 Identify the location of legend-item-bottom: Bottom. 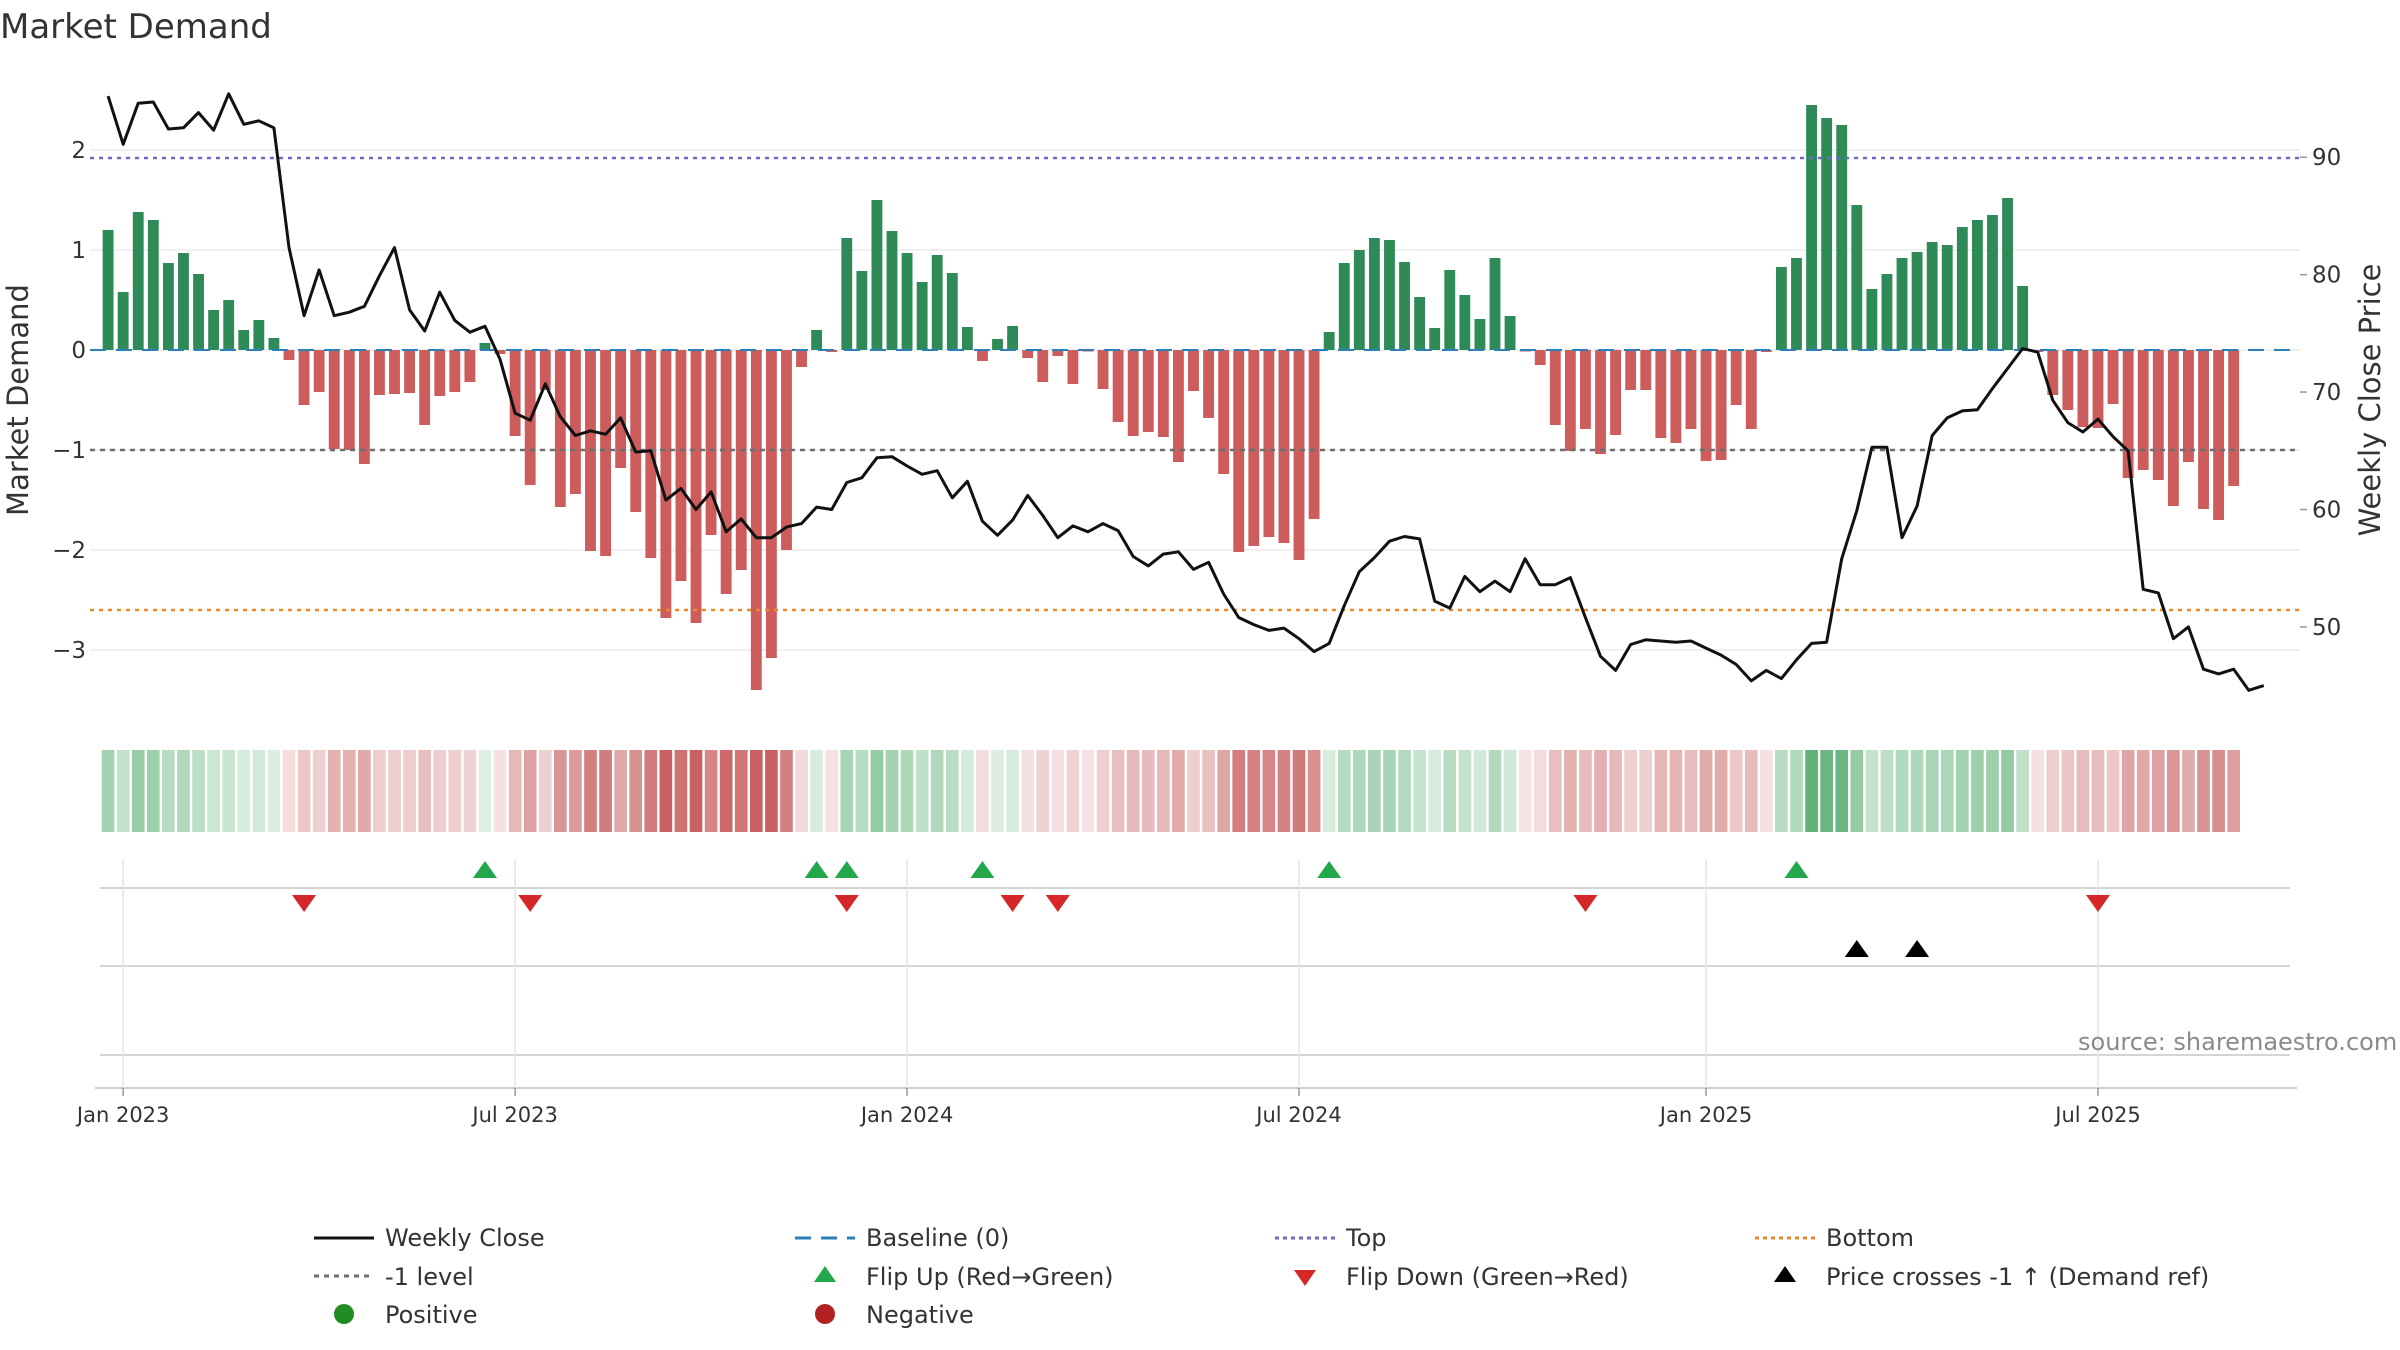
(1834, 1238).